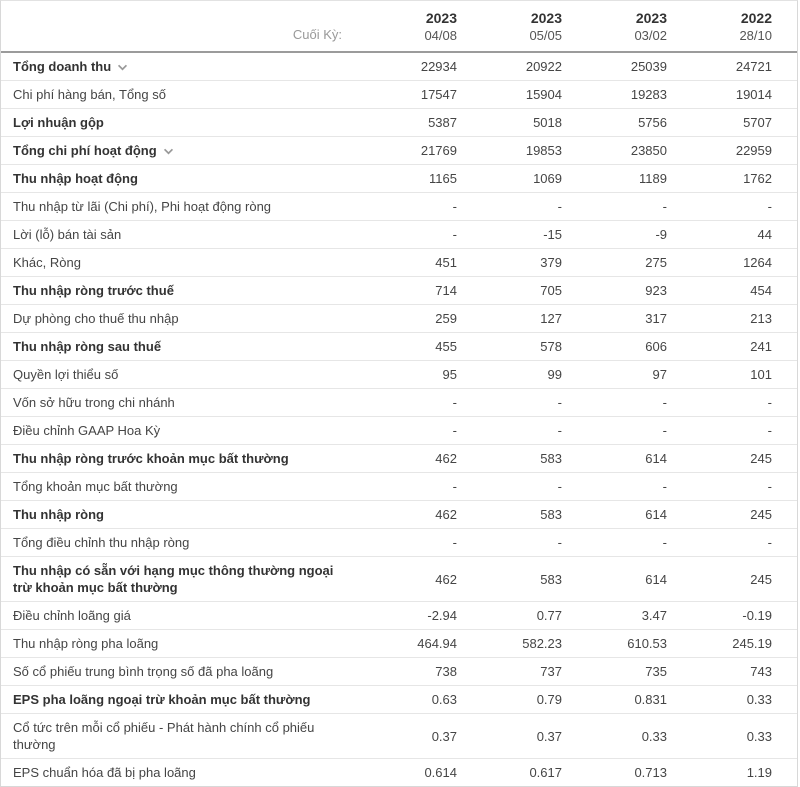 The width and height of the screenshot is (800, 787). Describe the element at coordinates (176, 291) in the screenshot. I see `row-label-cell: Thu nhập ròng trước thuế` at that location.